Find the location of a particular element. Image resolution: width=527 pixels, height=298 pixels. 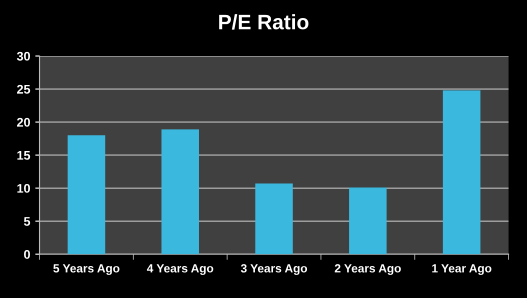

y-tick-label: 25 is located at coordinates (23, 89).